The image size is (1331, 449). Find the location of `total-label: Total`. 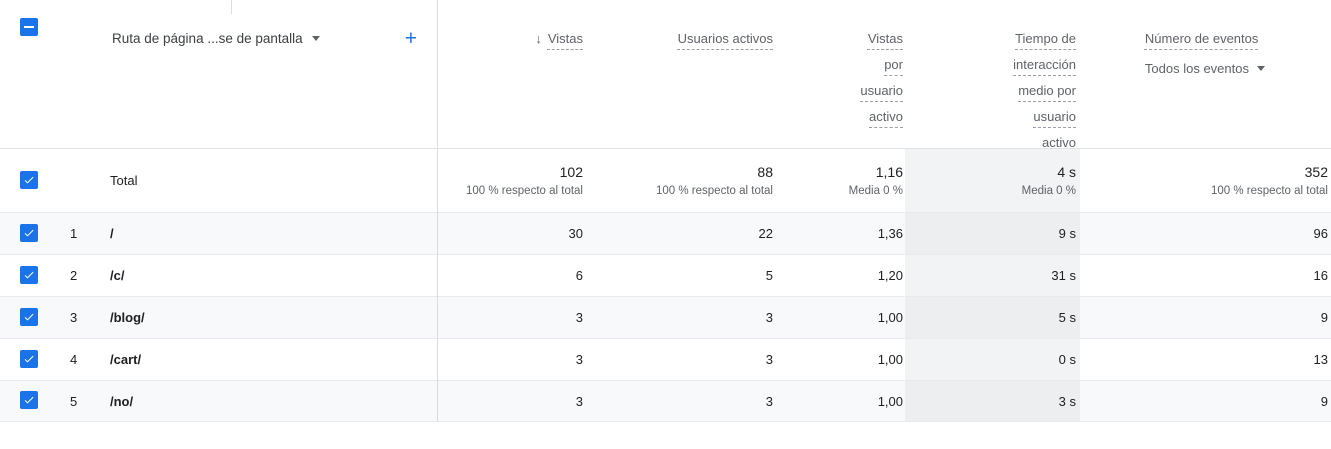

total-label: Total is located at coordinates (124, 180).